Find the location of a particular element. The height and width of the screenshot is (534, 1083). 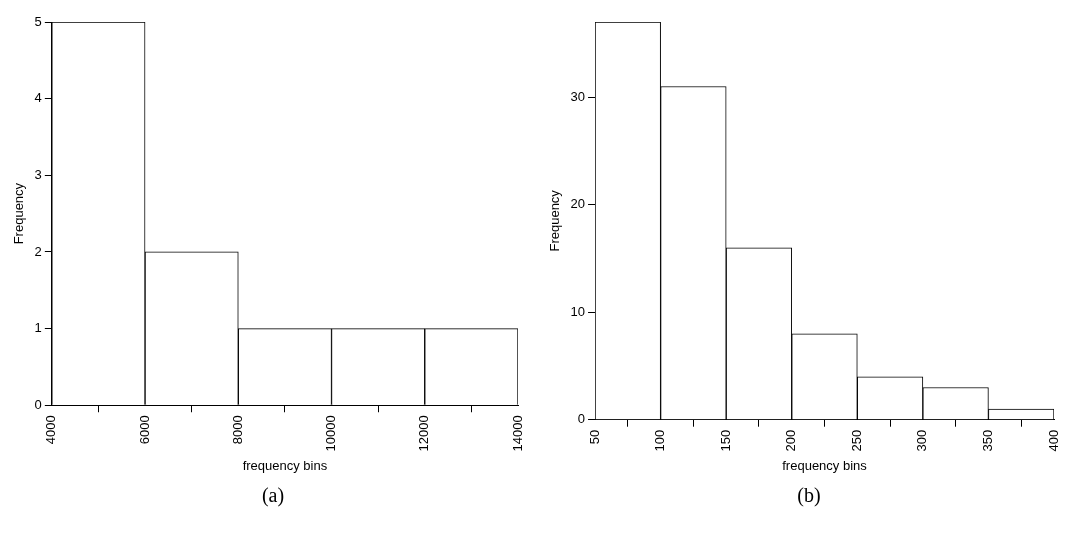

x-tick-label: 4000 is located at coordinates (51, 430).